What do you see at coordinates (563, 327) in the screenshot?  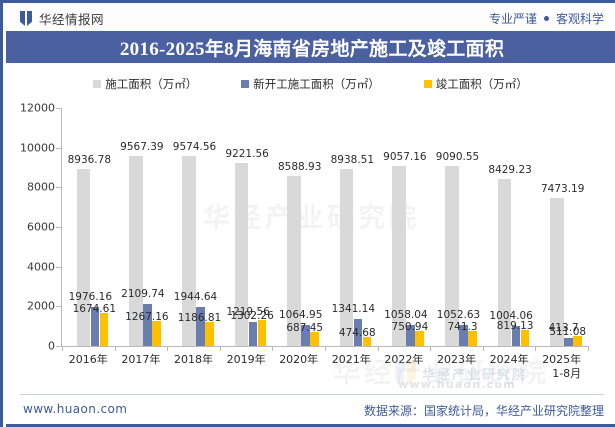 I see `bar-value-label: 413.7` at bounding box center [563, 327].